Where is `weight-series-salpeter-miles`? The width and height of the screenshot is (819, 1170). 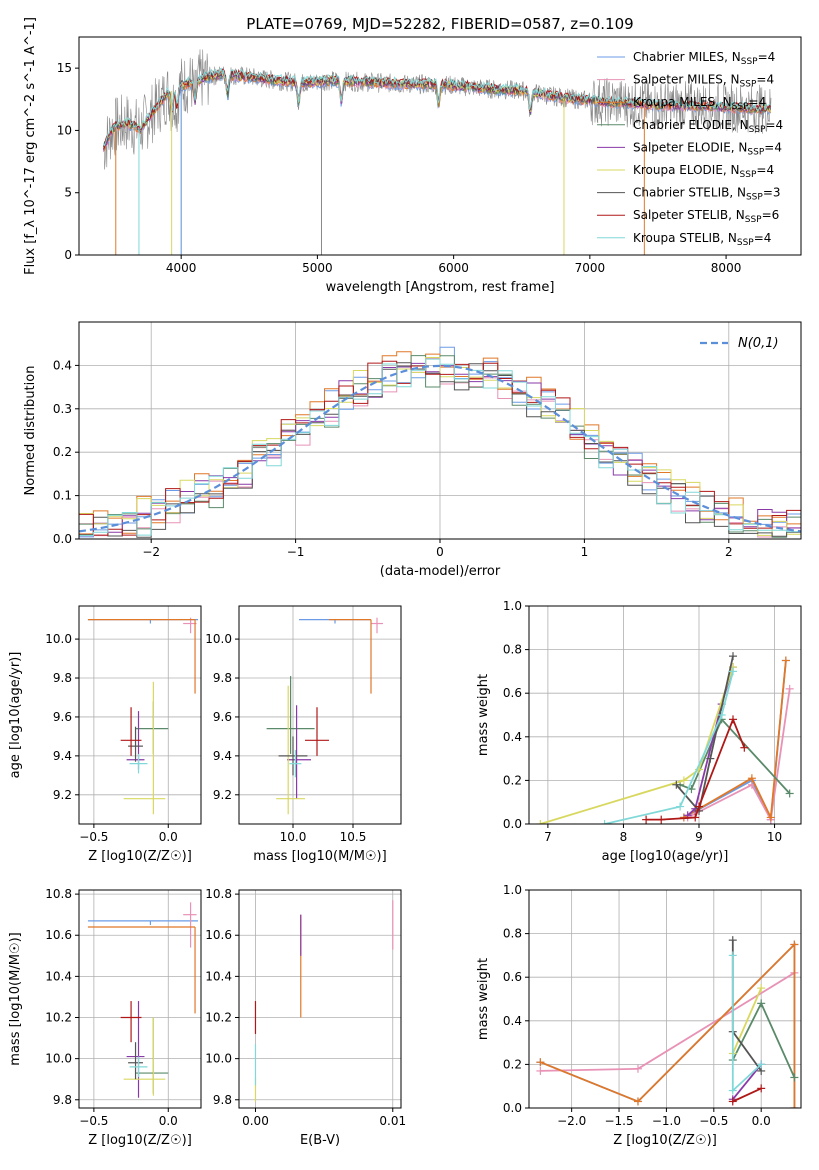
weight-series-salpeter-miles is located at coordinates (667, 1021).